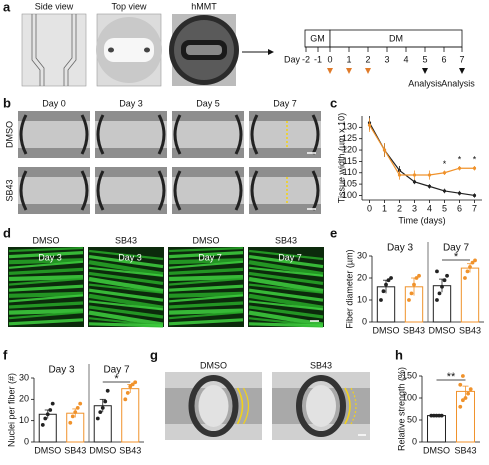 The height and width of the screenshot is (465, 489). Describe the element at coordinates (7, 7) in the screenshot. I see `panel-label: a` at that location.